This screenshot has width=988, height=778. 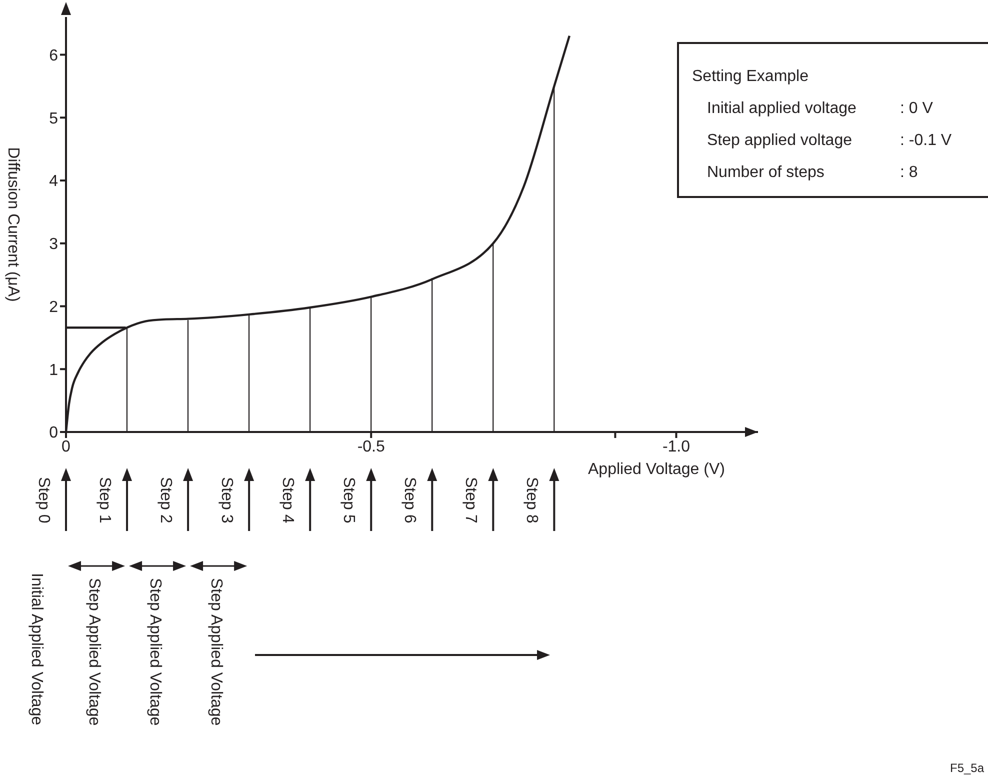 I want to click on annotation: Setting Example, so click(x=750, y=76).